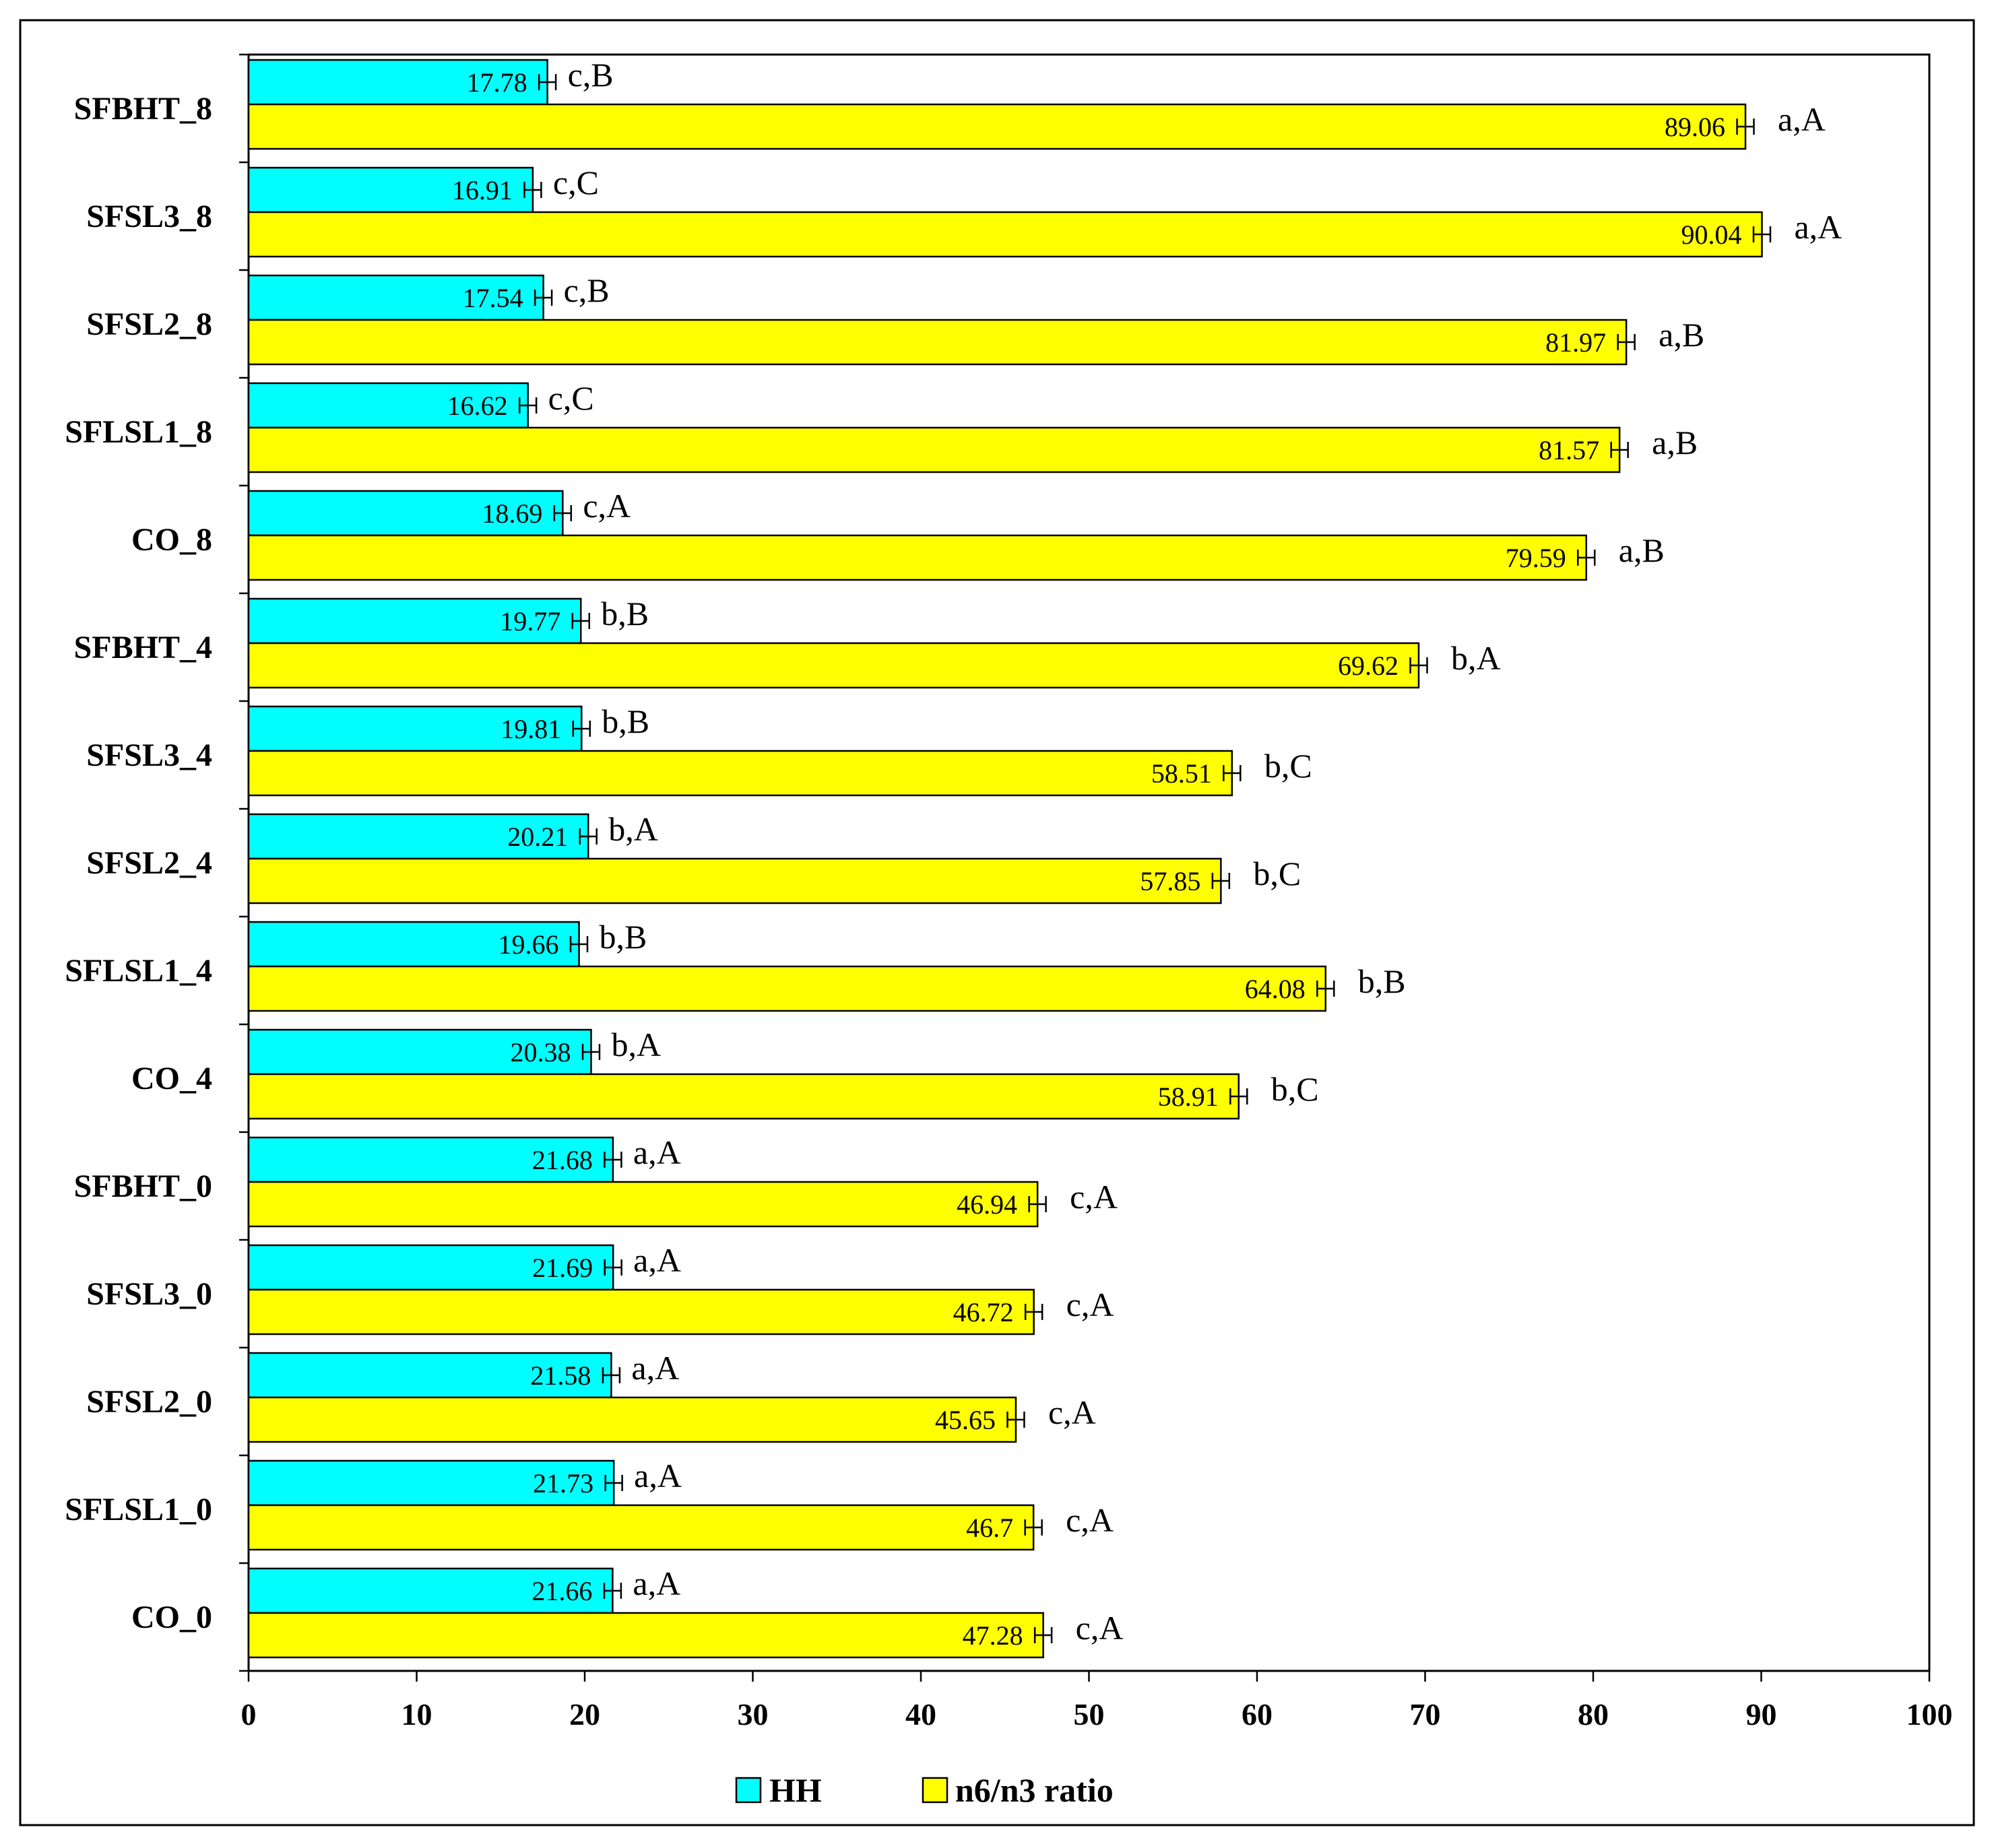 Image resolution: width=1994 pixels, height=1848 pixels. What do you see at coordinates (753, 1714) in the screenshot?
I see `x-tick-label: 30` at bounding box center [753, 1714].